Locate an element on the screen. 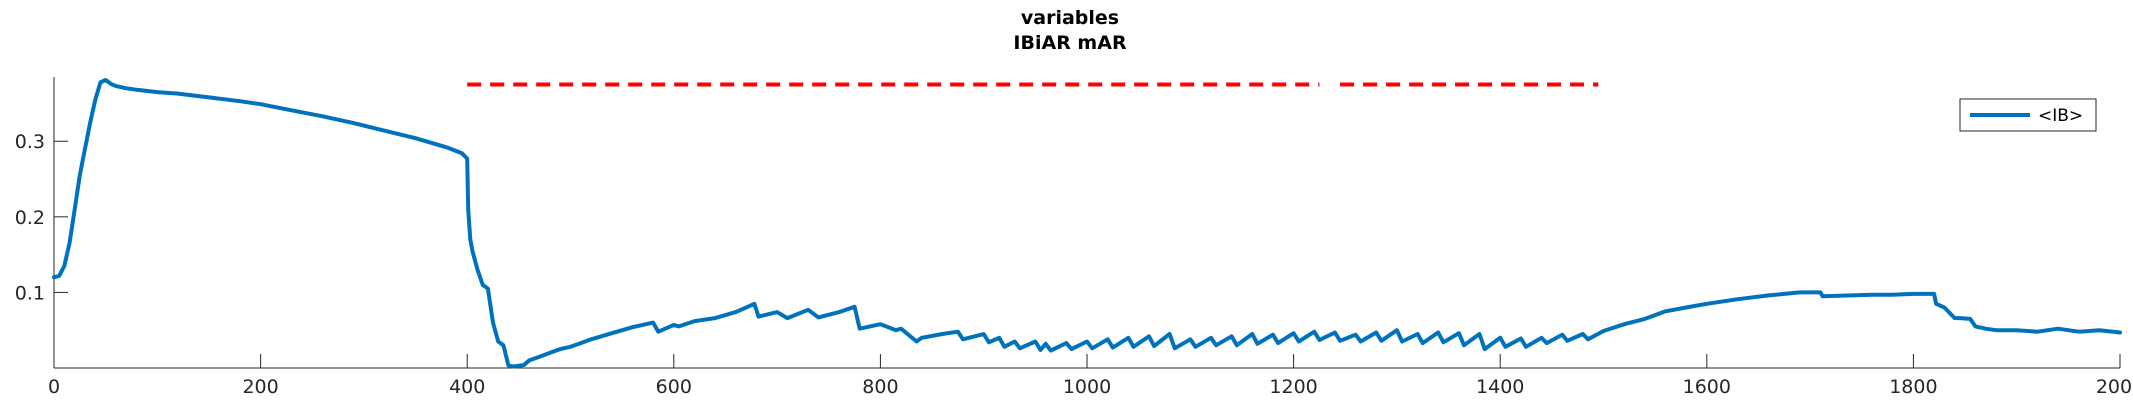  x-tick-label: 1800 is located at coordinates (1913, 387).